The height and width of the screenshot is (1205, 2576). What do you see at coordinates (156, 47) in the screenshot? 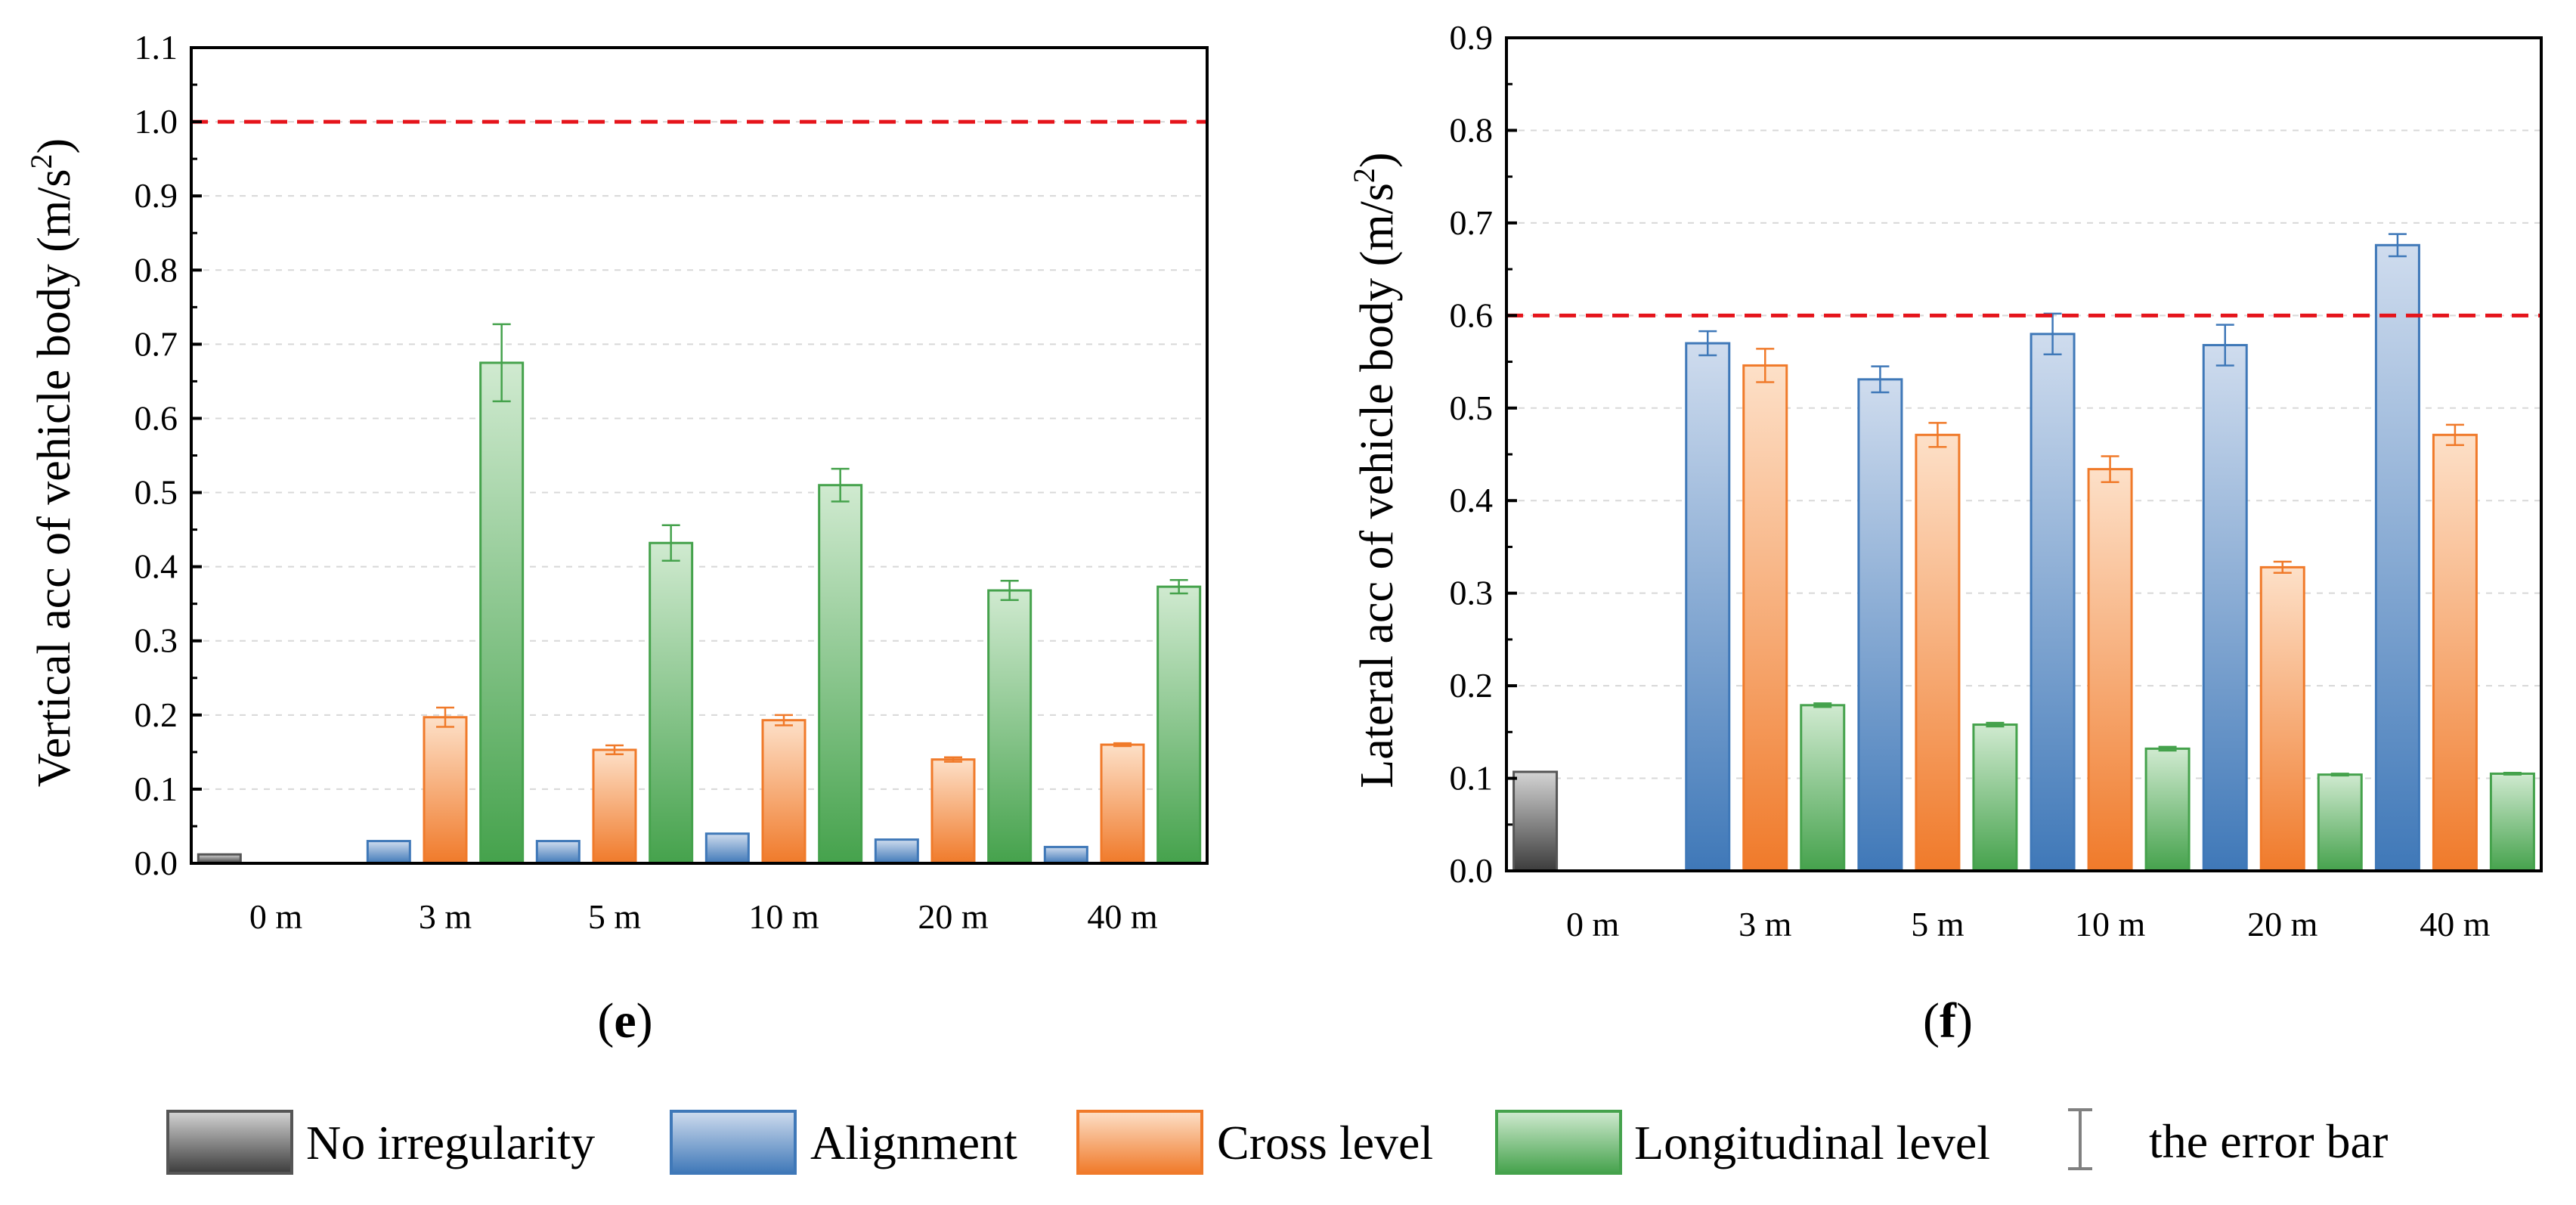
I see `y-tick-label: 1.1` at bounding box center [156, 47].